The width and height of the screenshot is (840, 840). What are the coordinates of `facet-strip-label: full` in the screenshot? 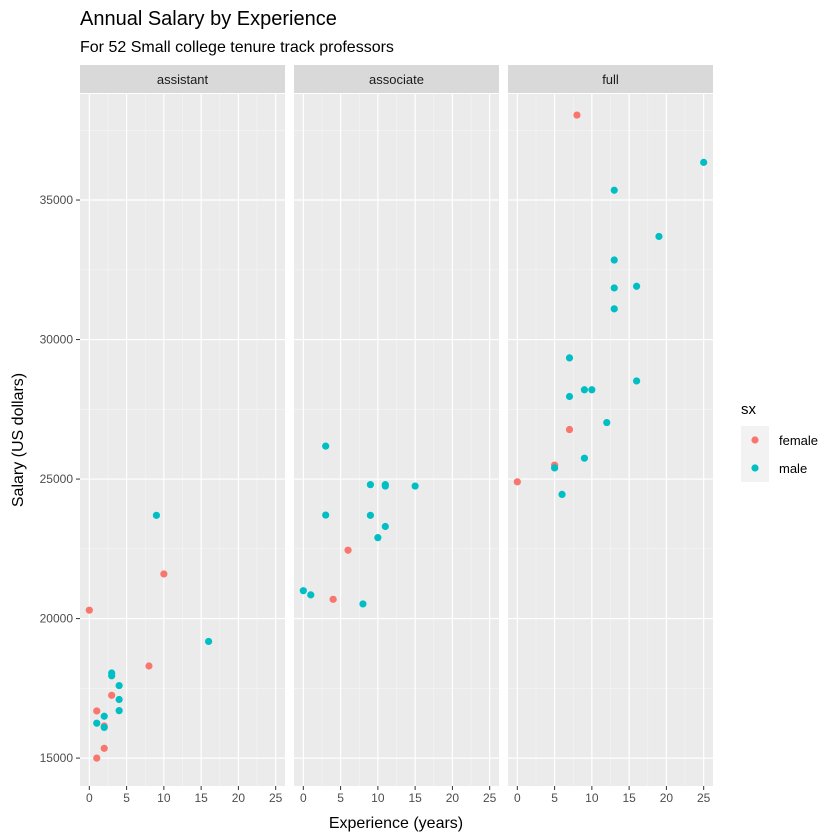 It's located at (610, 79).